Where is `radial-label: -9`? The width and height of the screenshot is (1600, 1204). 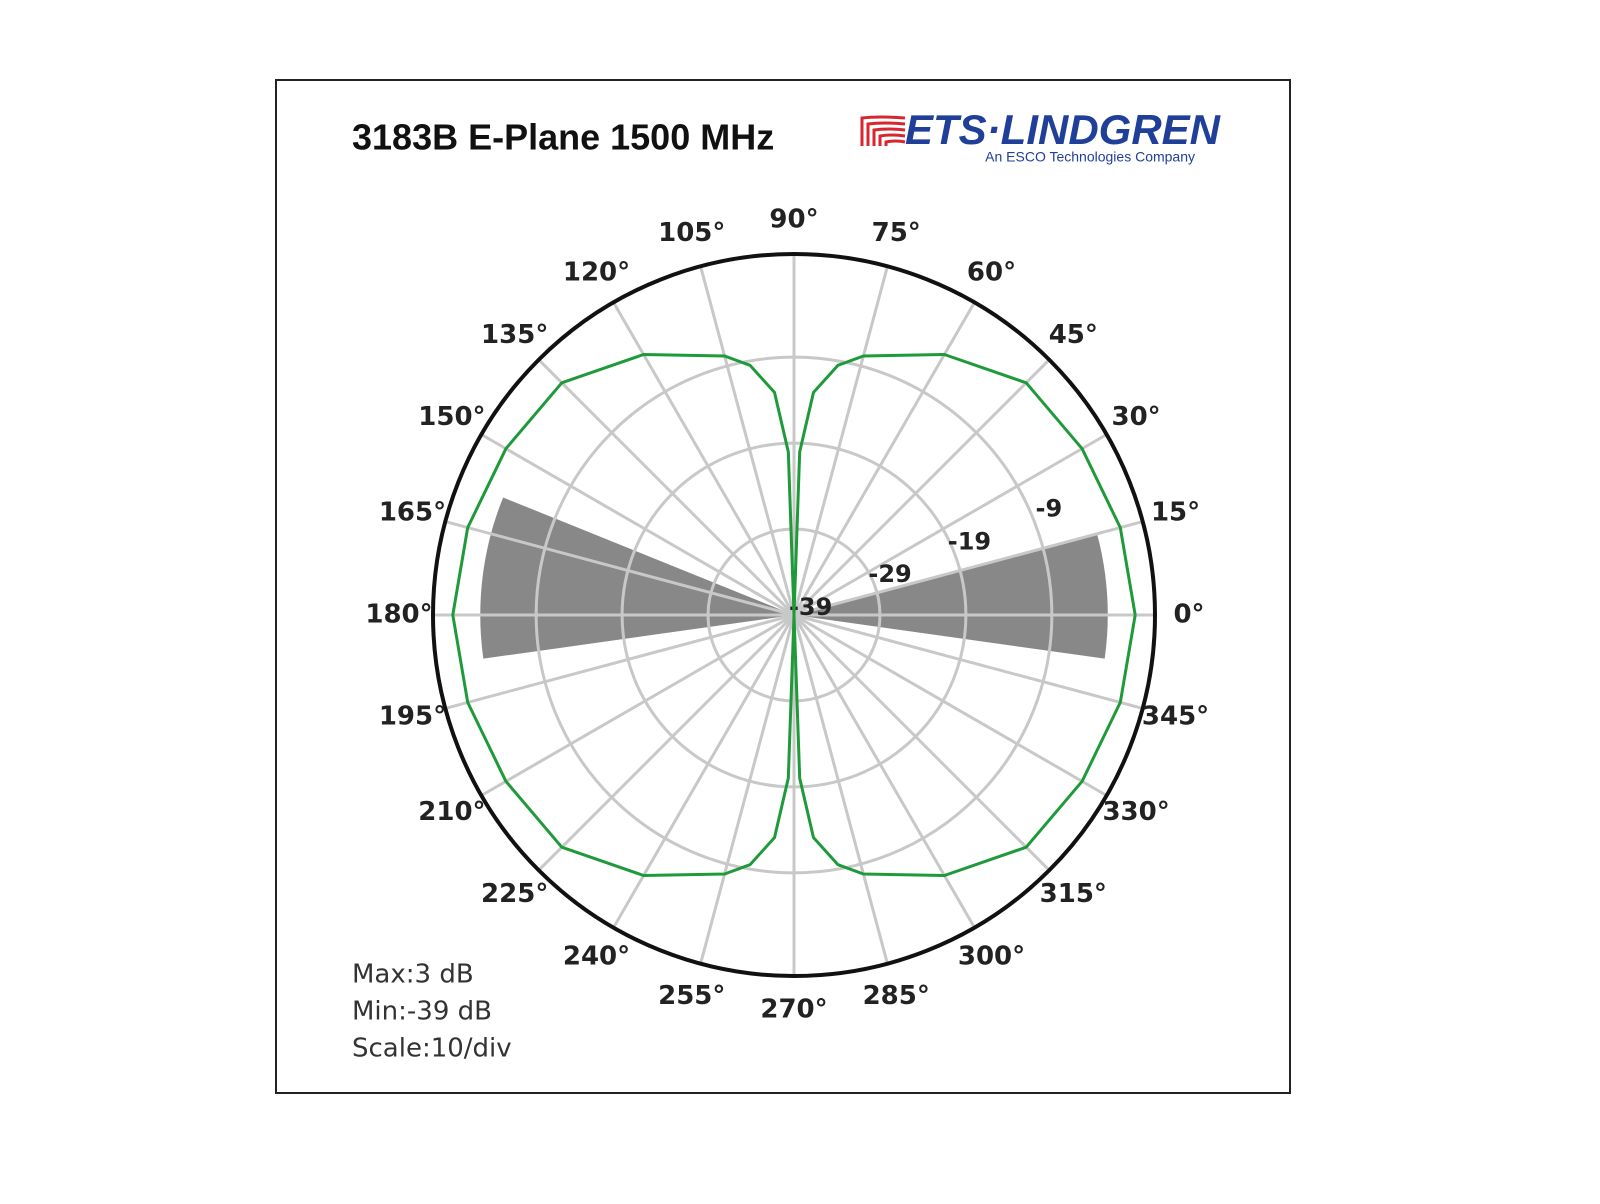 radial-label: -9 is located at coordinates (1049, 508).